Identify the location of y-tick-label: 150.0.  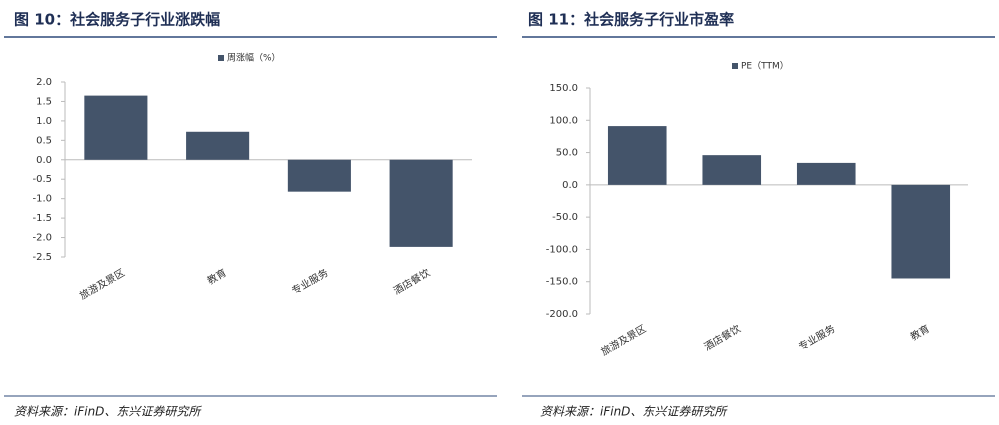
(563, 88).